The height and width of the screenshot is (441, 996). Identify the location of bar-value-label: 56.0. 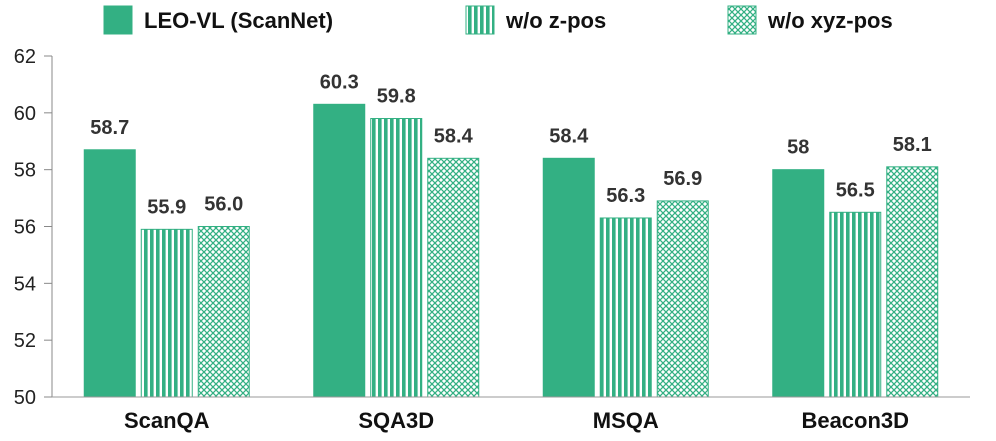
(223, 205).